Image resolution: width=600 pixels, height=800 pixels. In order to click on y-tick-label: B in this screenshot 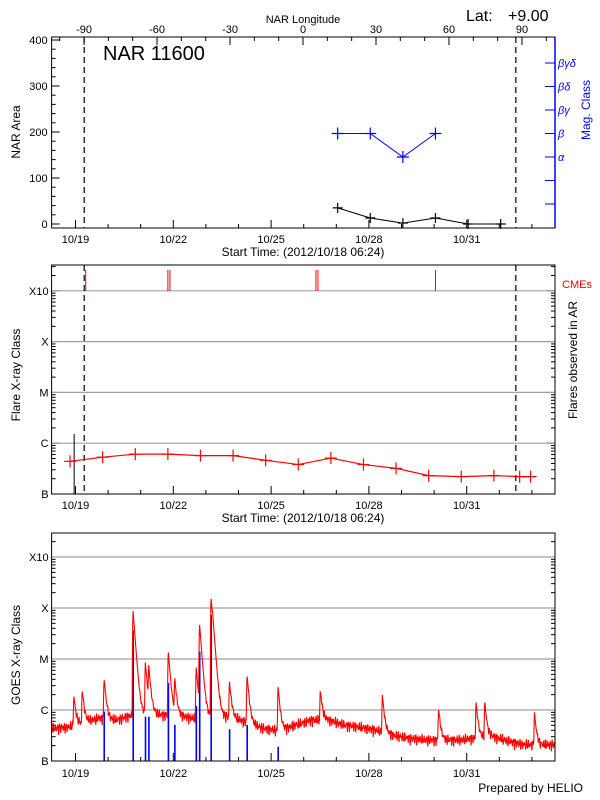, I will do `click(44, 495)`.